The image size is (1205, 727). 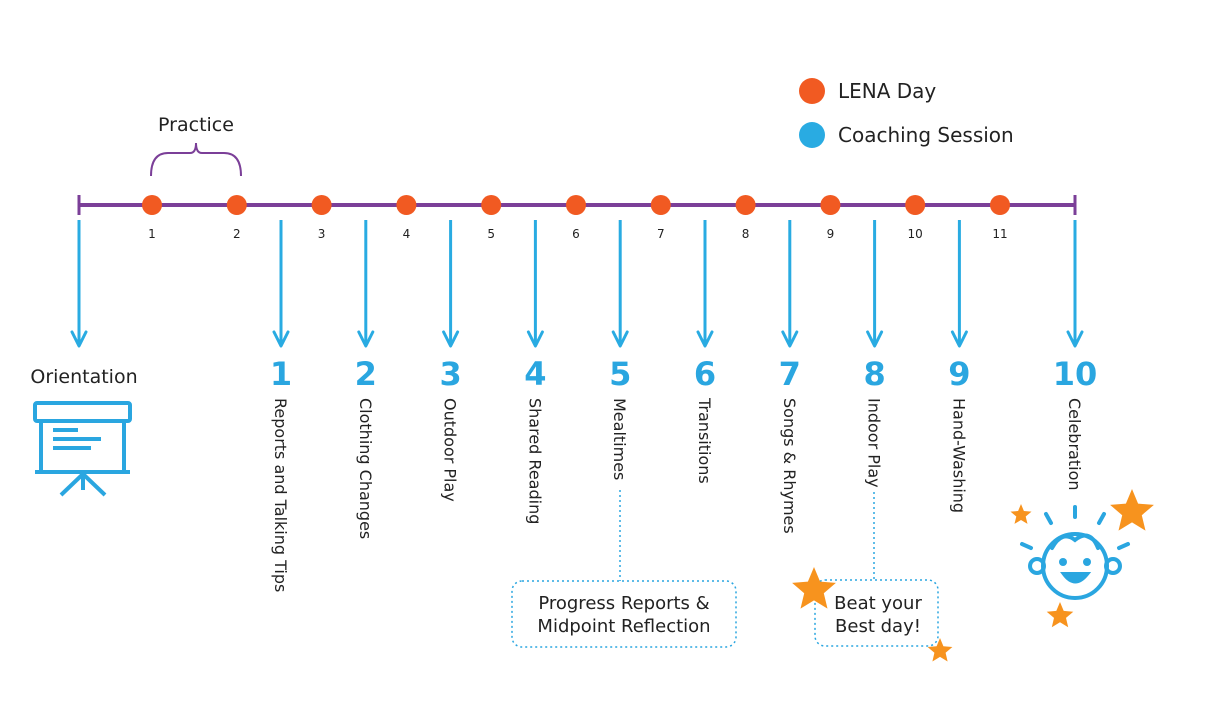 I want to click on orientation: Orientation, so click(x=84, y=431).